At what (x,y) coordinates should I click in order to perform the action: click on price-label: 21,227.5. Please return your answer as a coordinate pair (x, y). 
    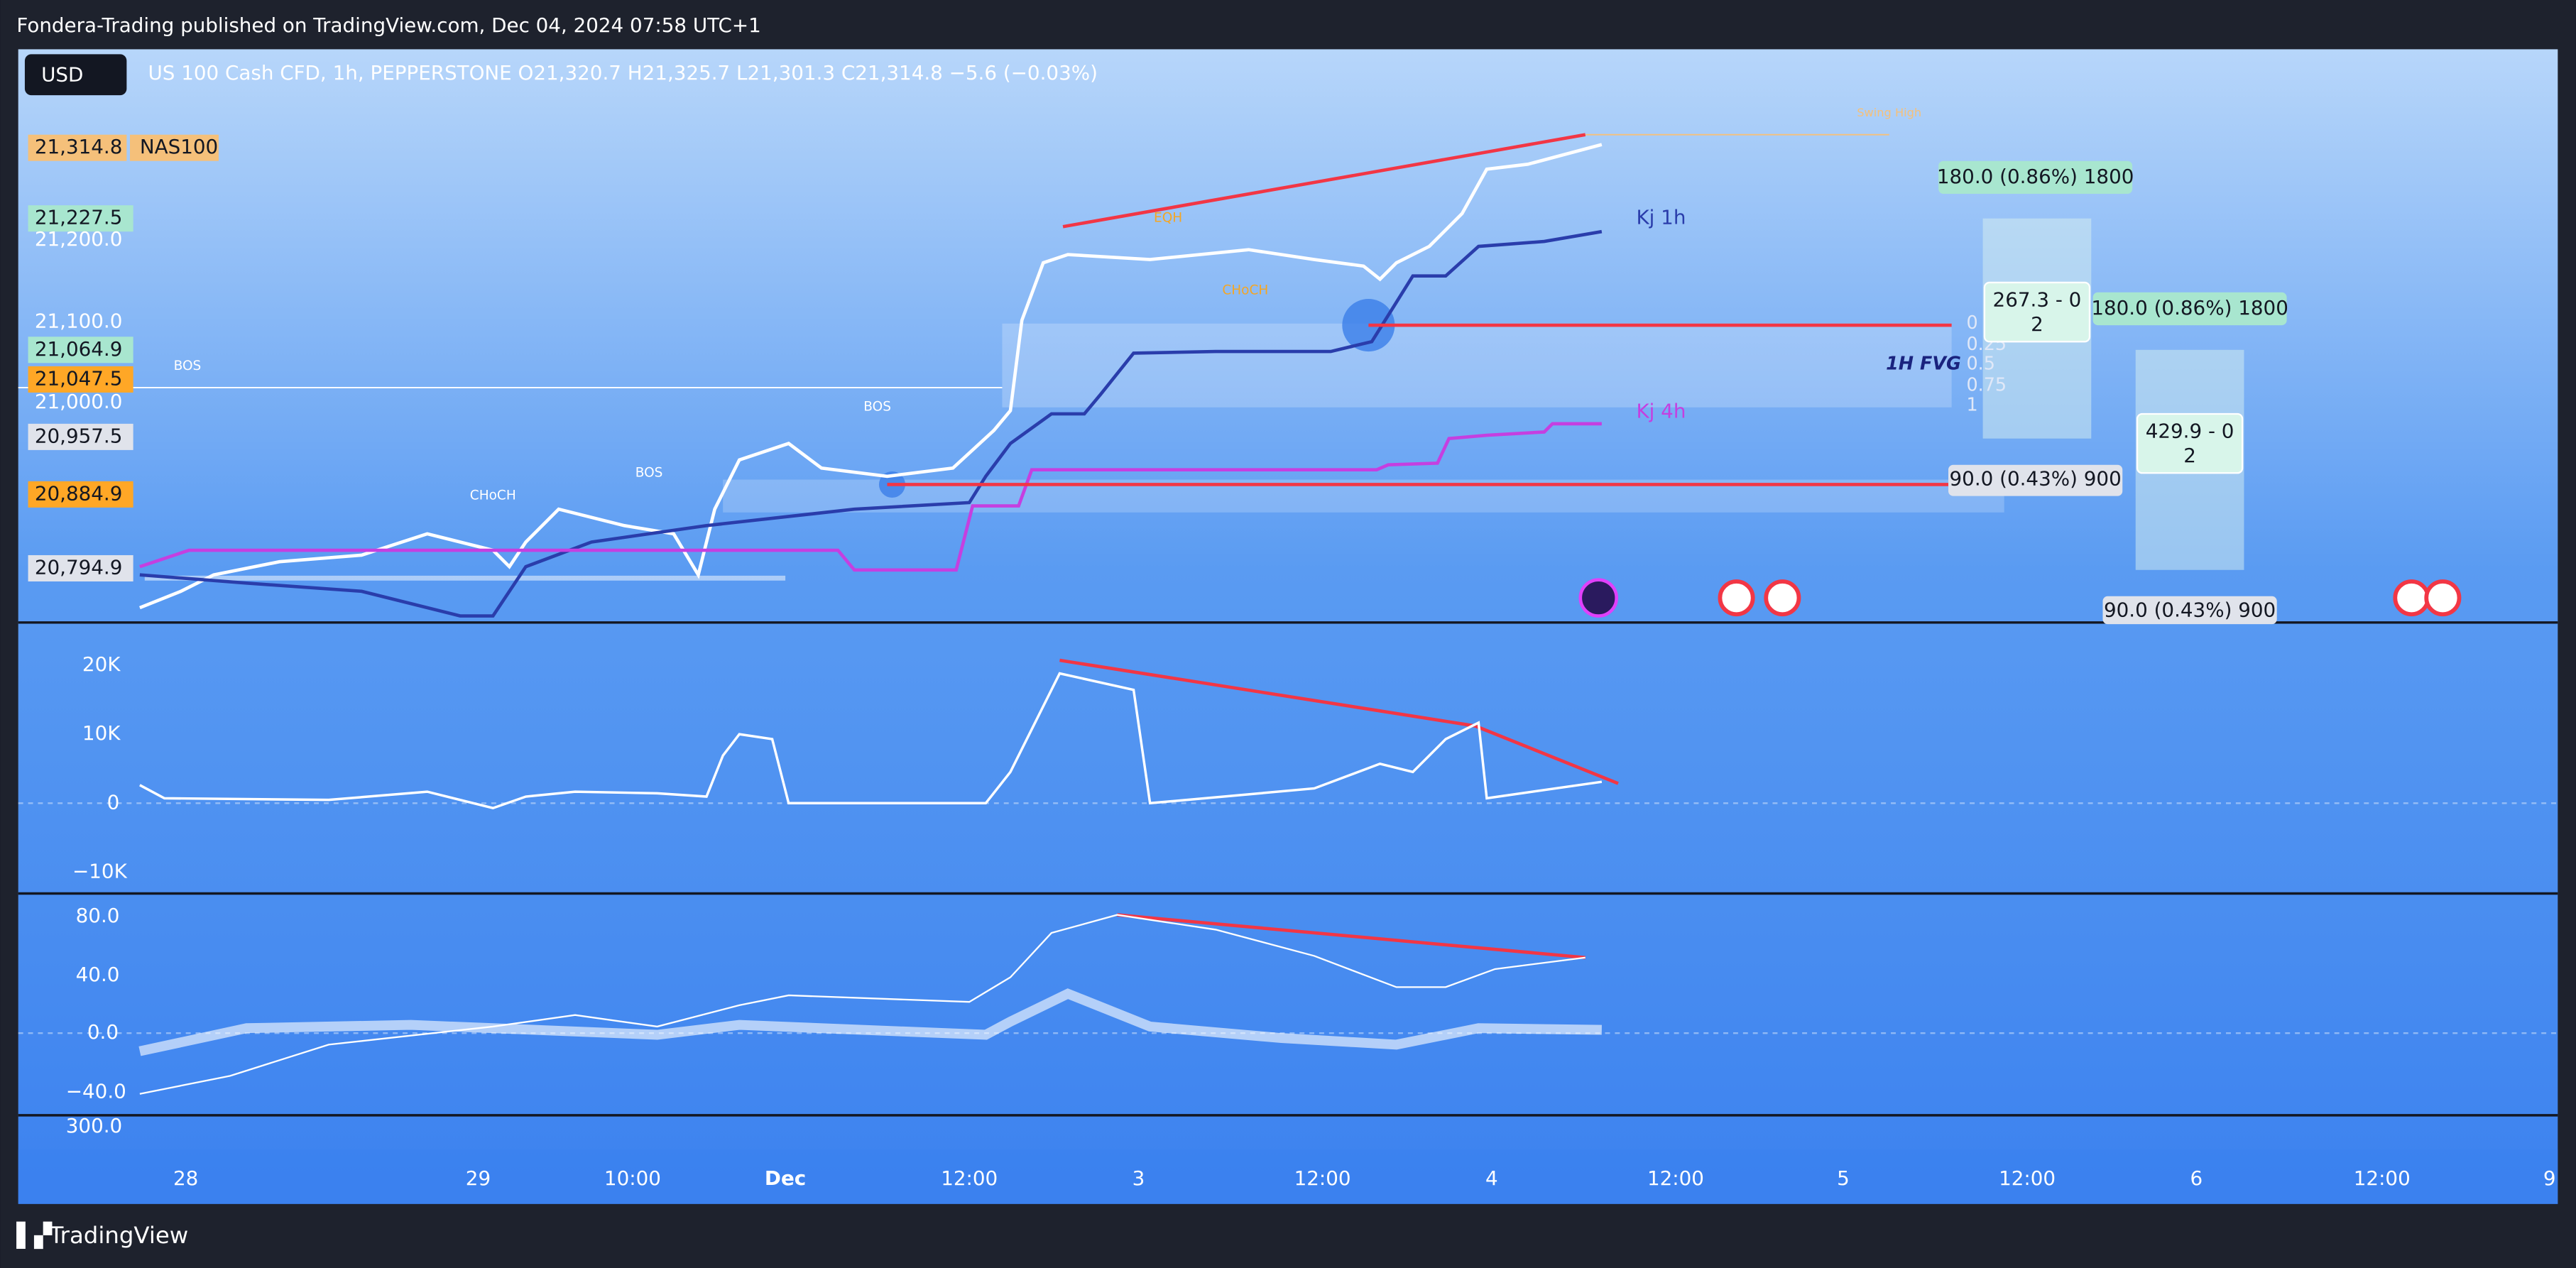
    Looking at the image, I should click on (79, 217).